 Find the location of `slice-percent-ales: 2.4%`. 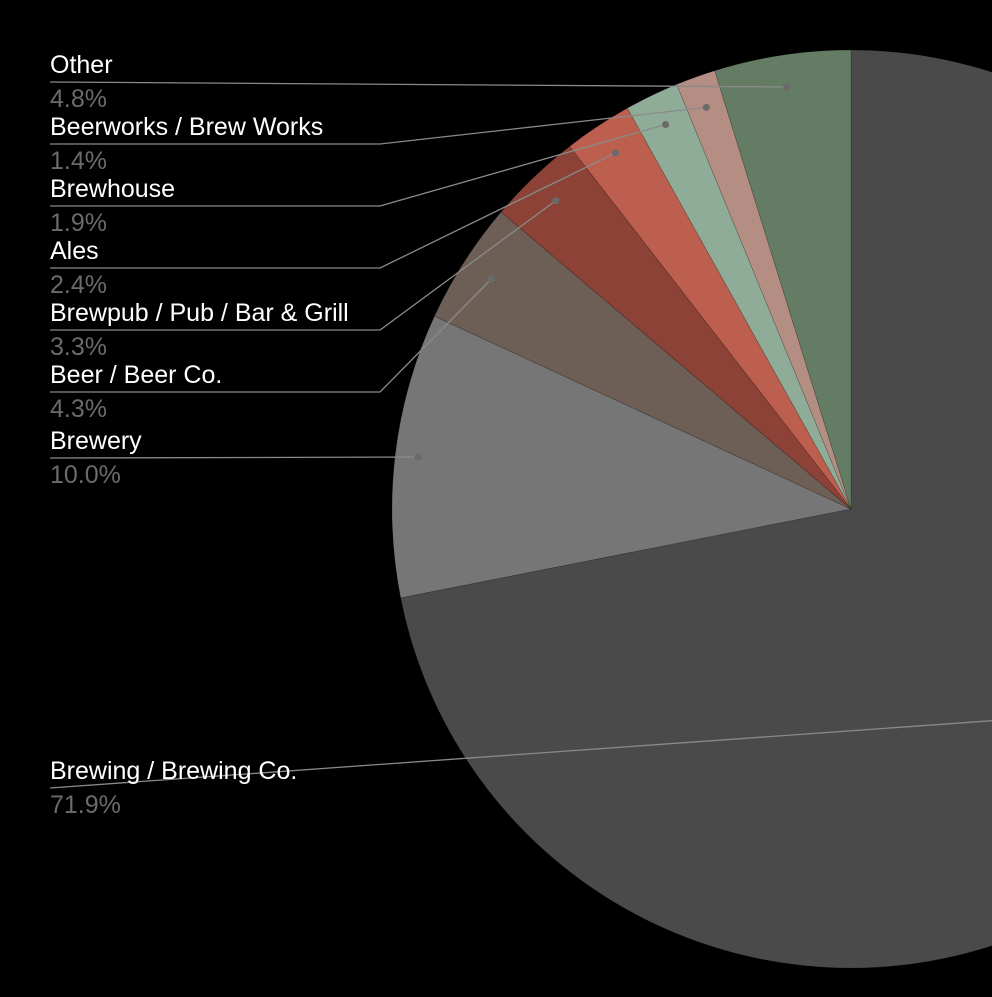

slice-percent-ales: 2.4% is located at coordinates (78, 285).